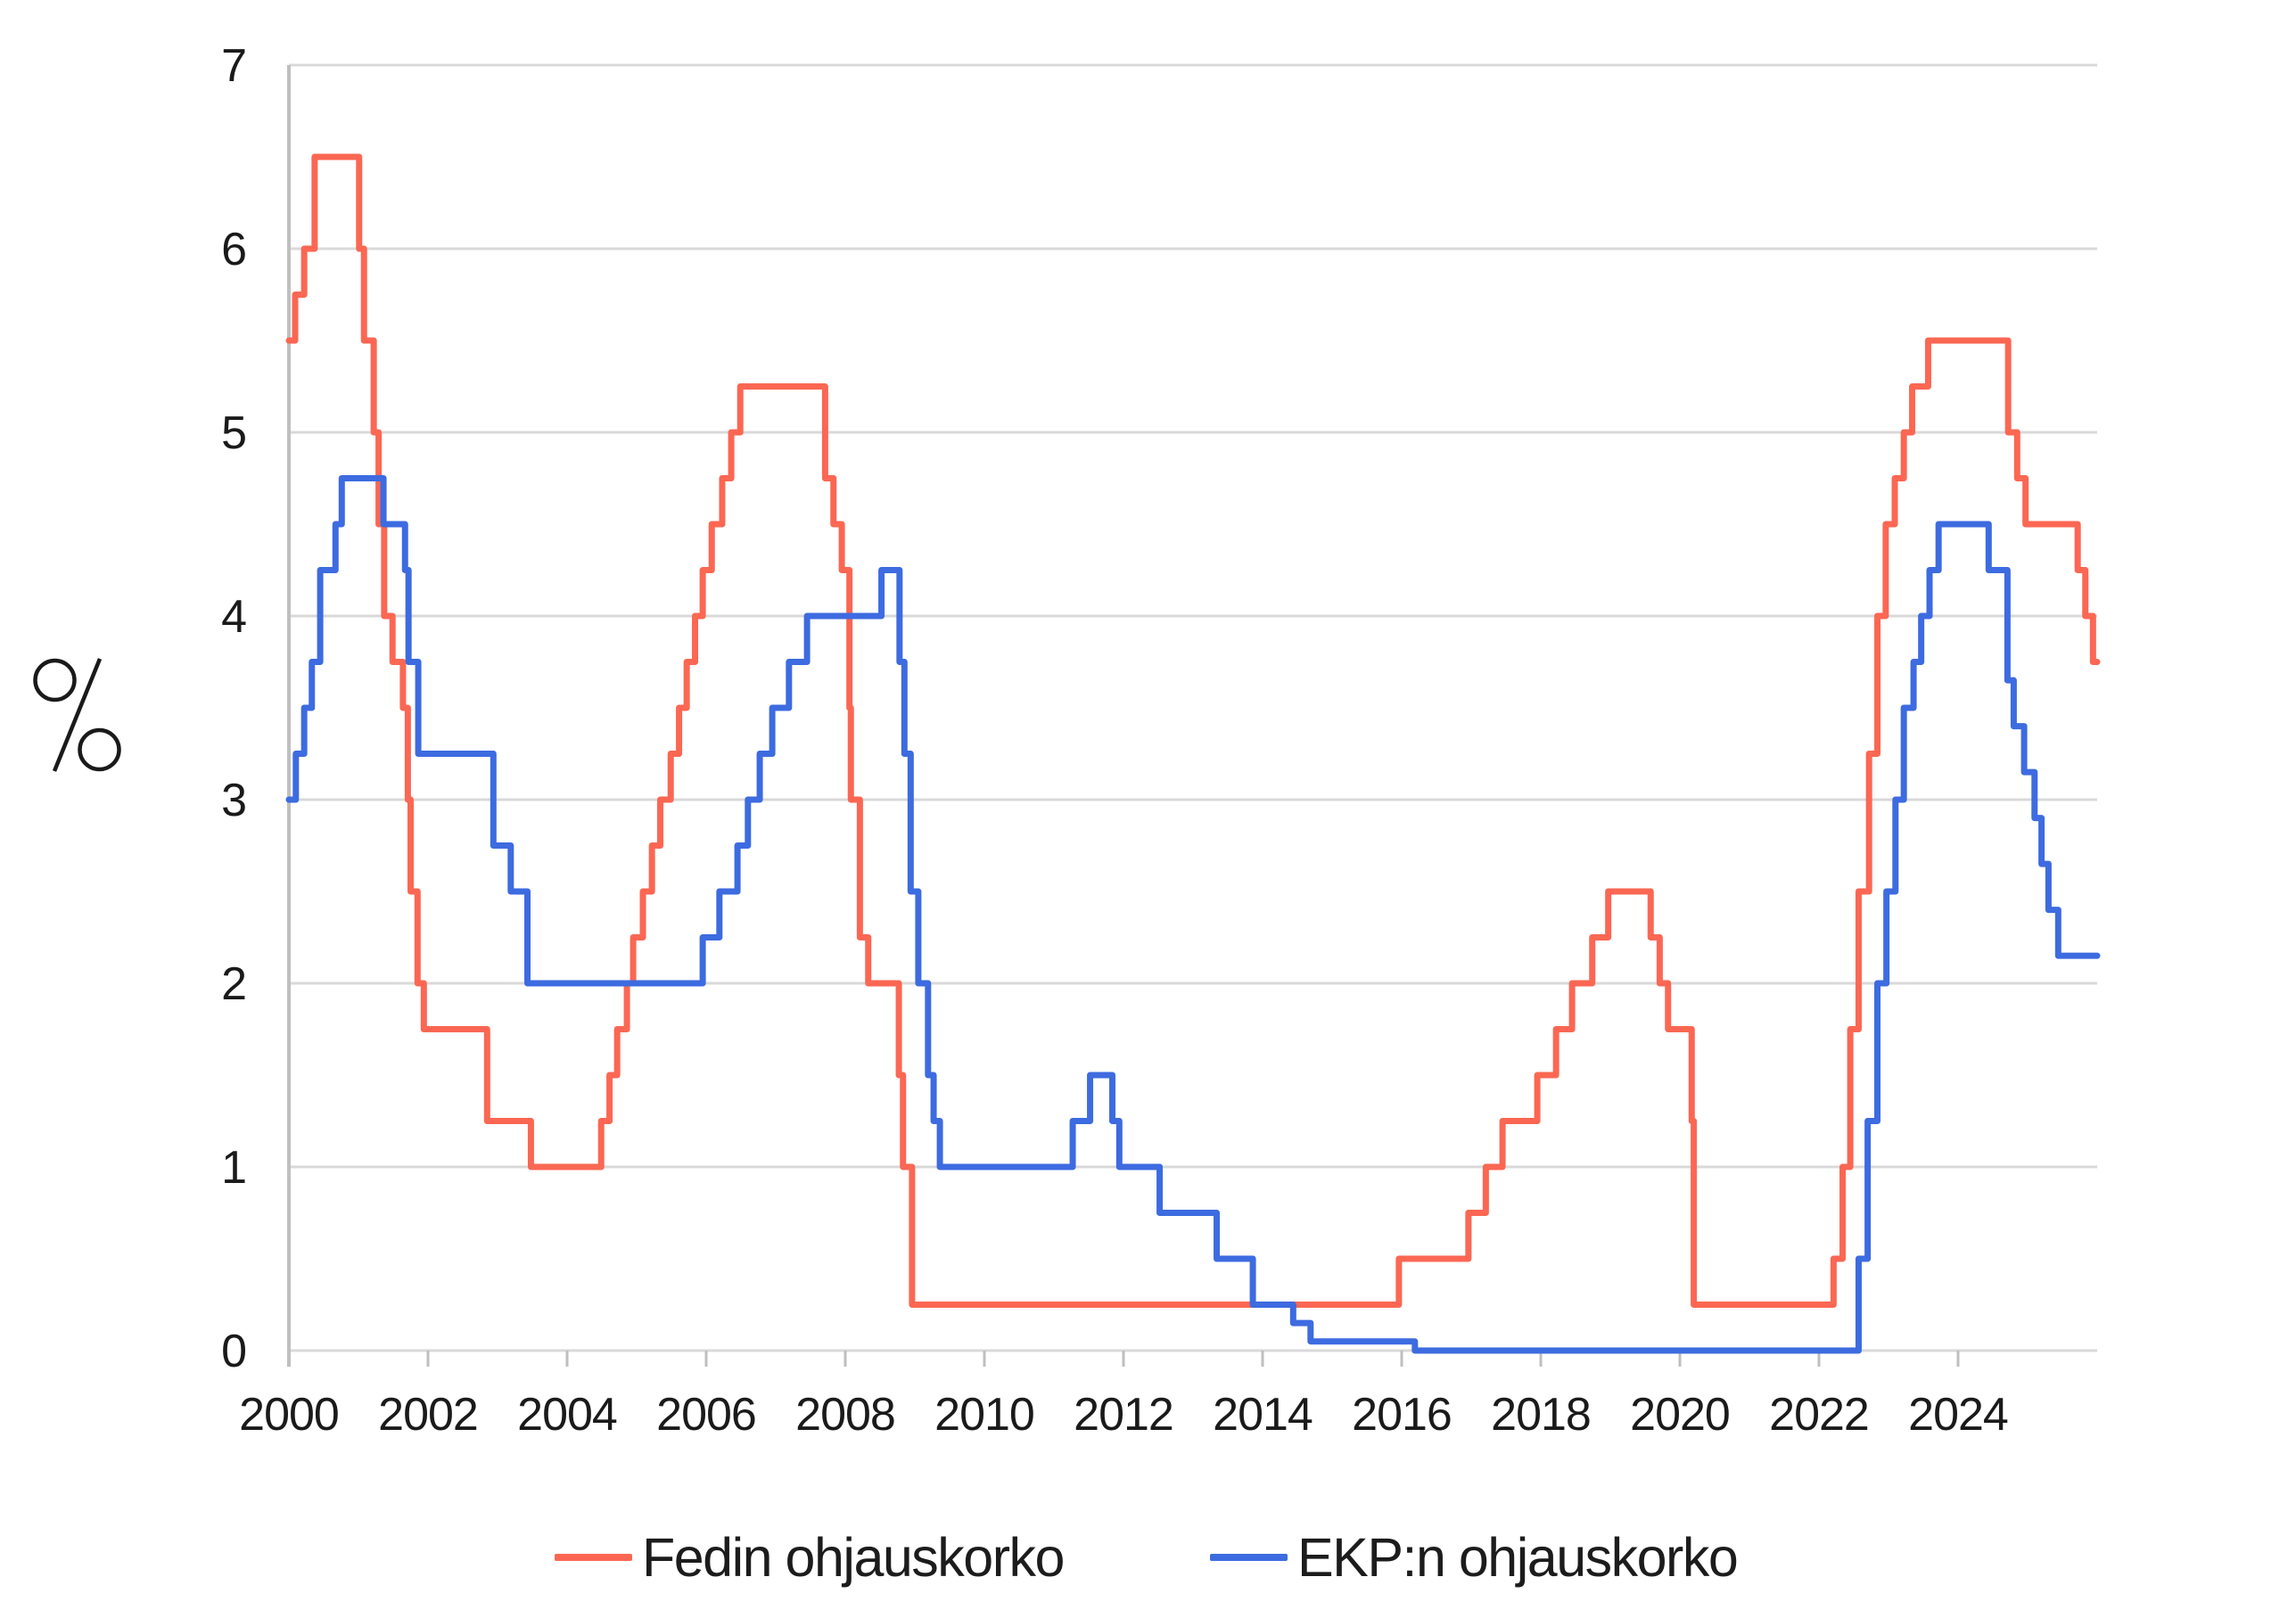  Describe the element at coordinates (233, 984) in the screenshot. I see `y-tick-label-2: 2` at that location.